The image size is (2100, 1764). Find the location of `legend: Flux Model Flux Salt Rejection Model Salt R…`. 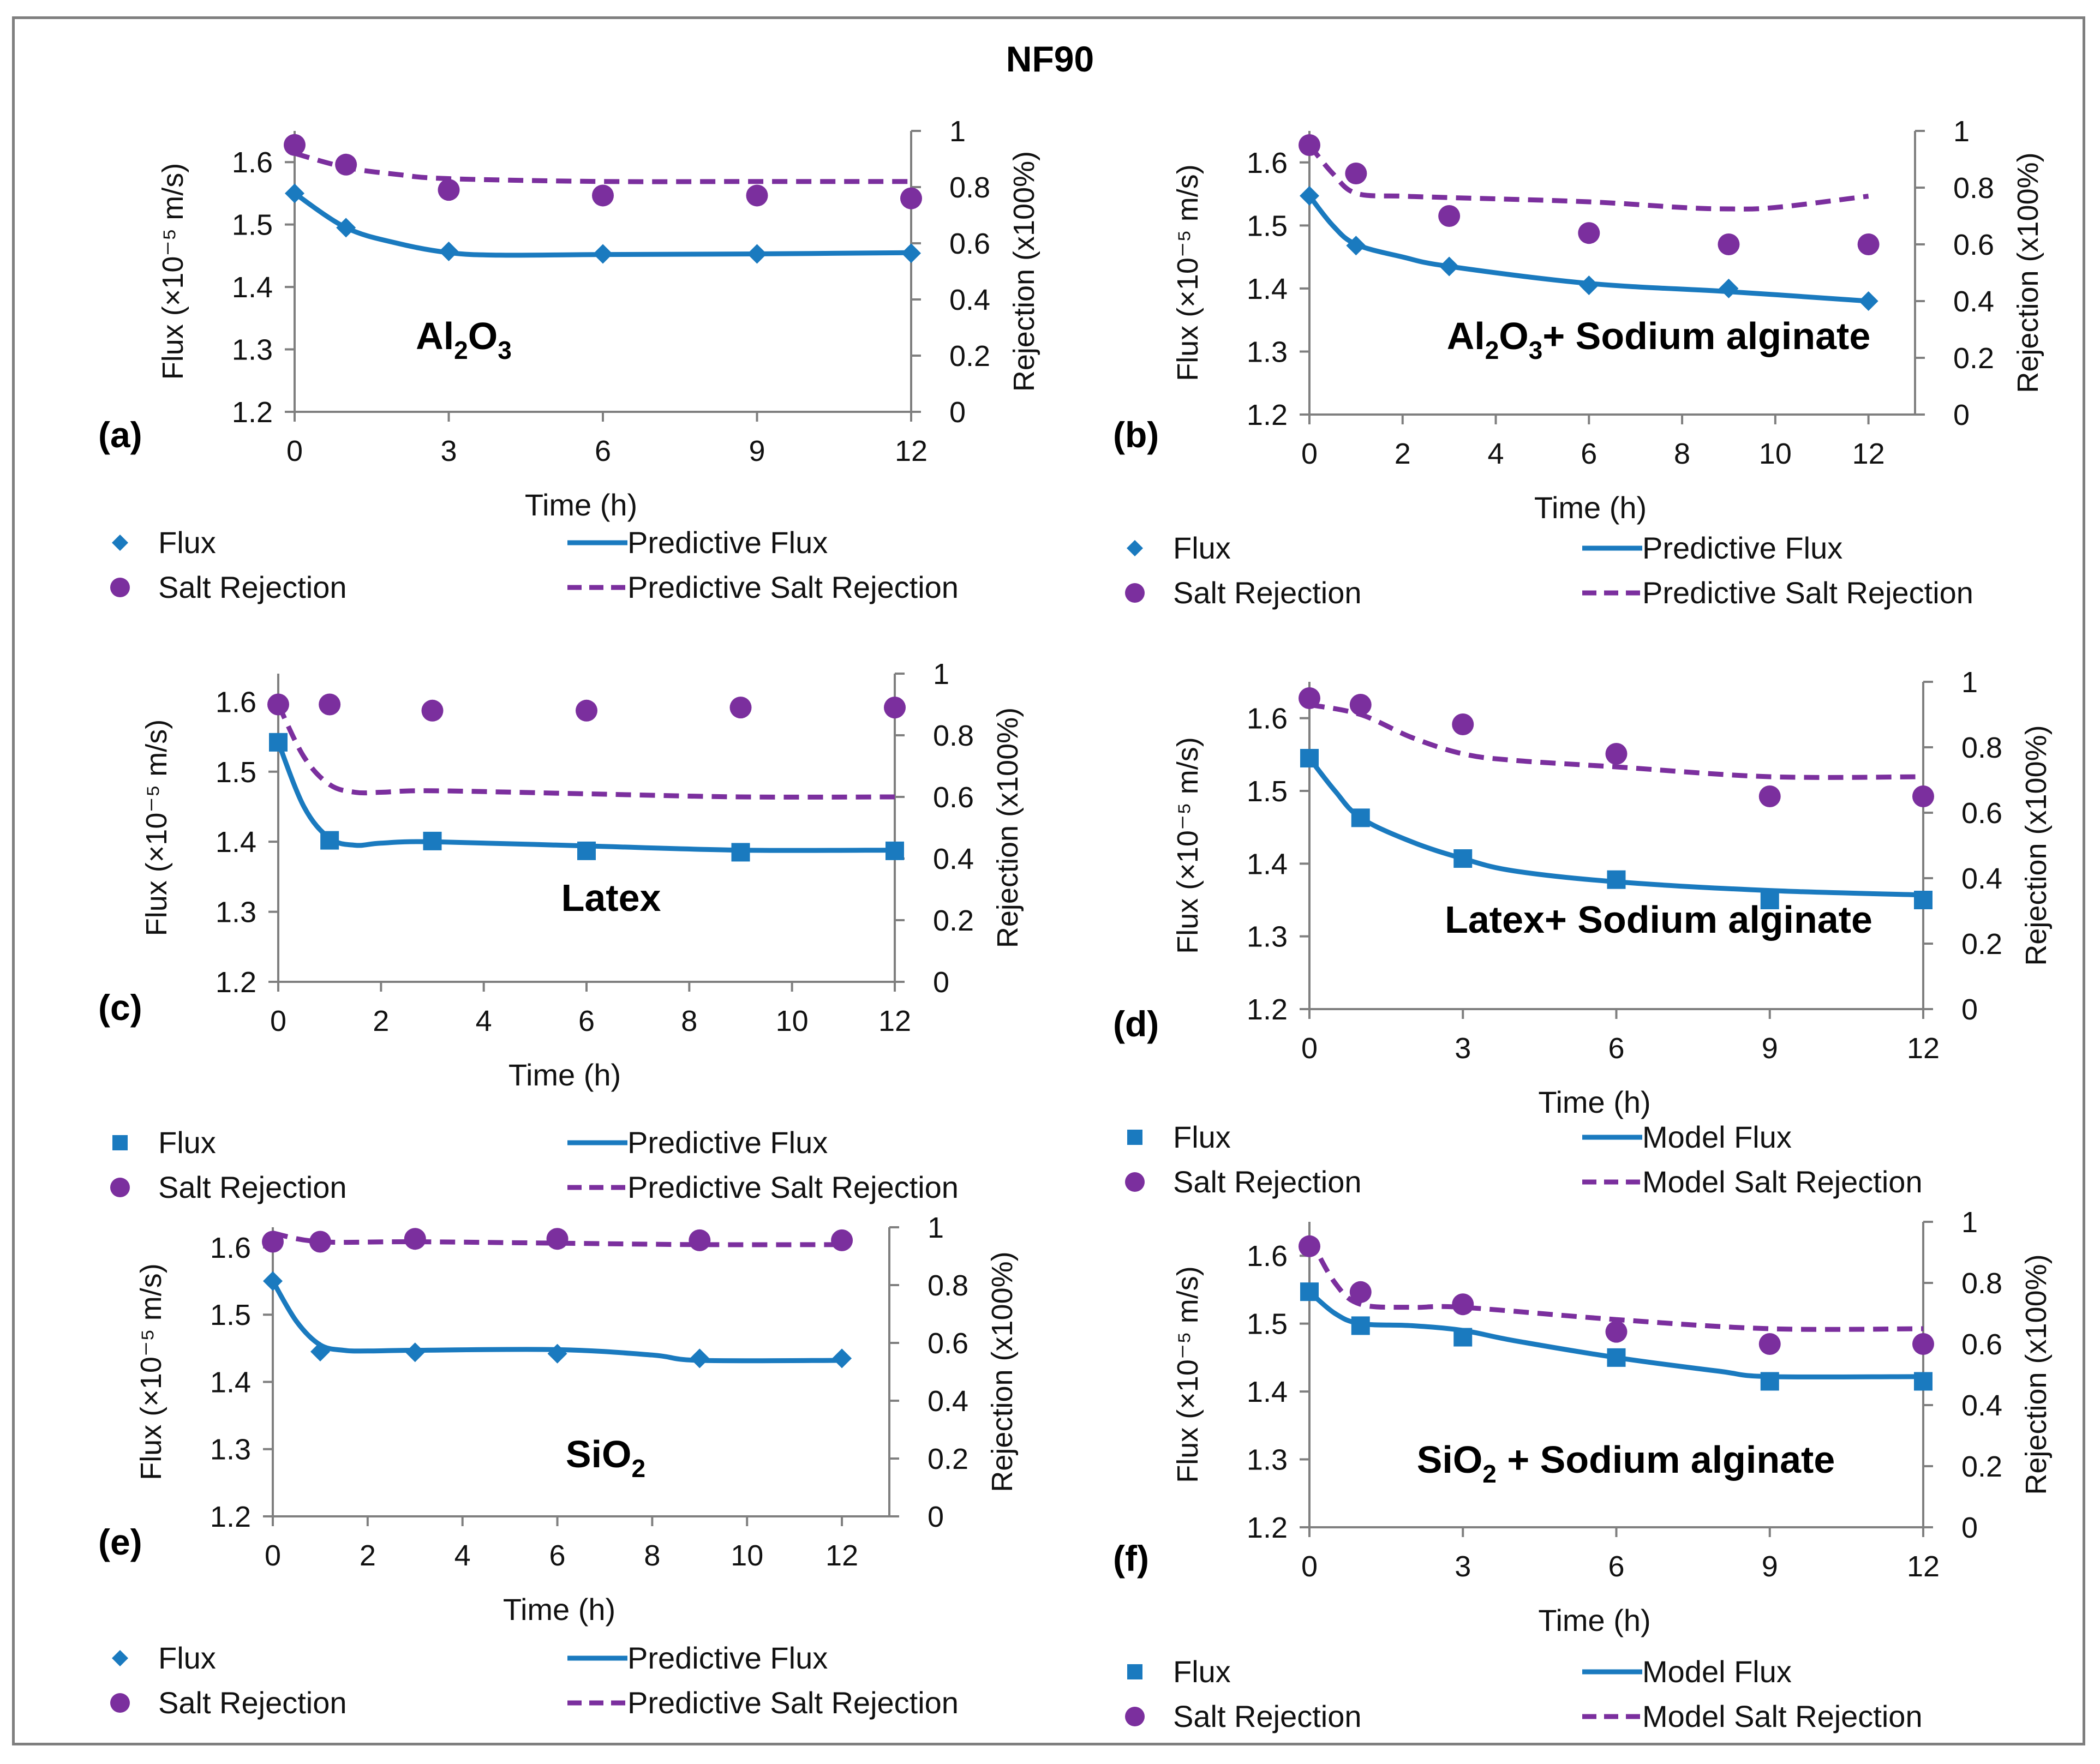

legend: Flux Model Flux Salt Rejection Model Salt R… is located at coordinates (1582, 1699).